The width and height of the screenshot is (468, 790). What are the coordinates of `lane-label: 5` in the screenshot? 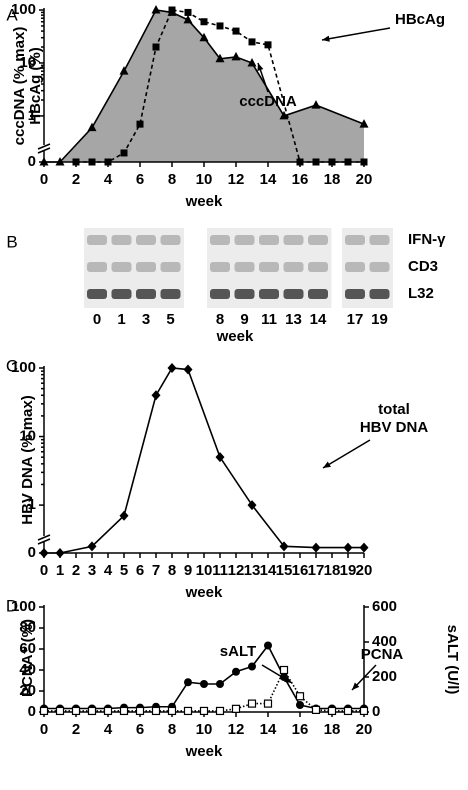 It's located at (170, 319).